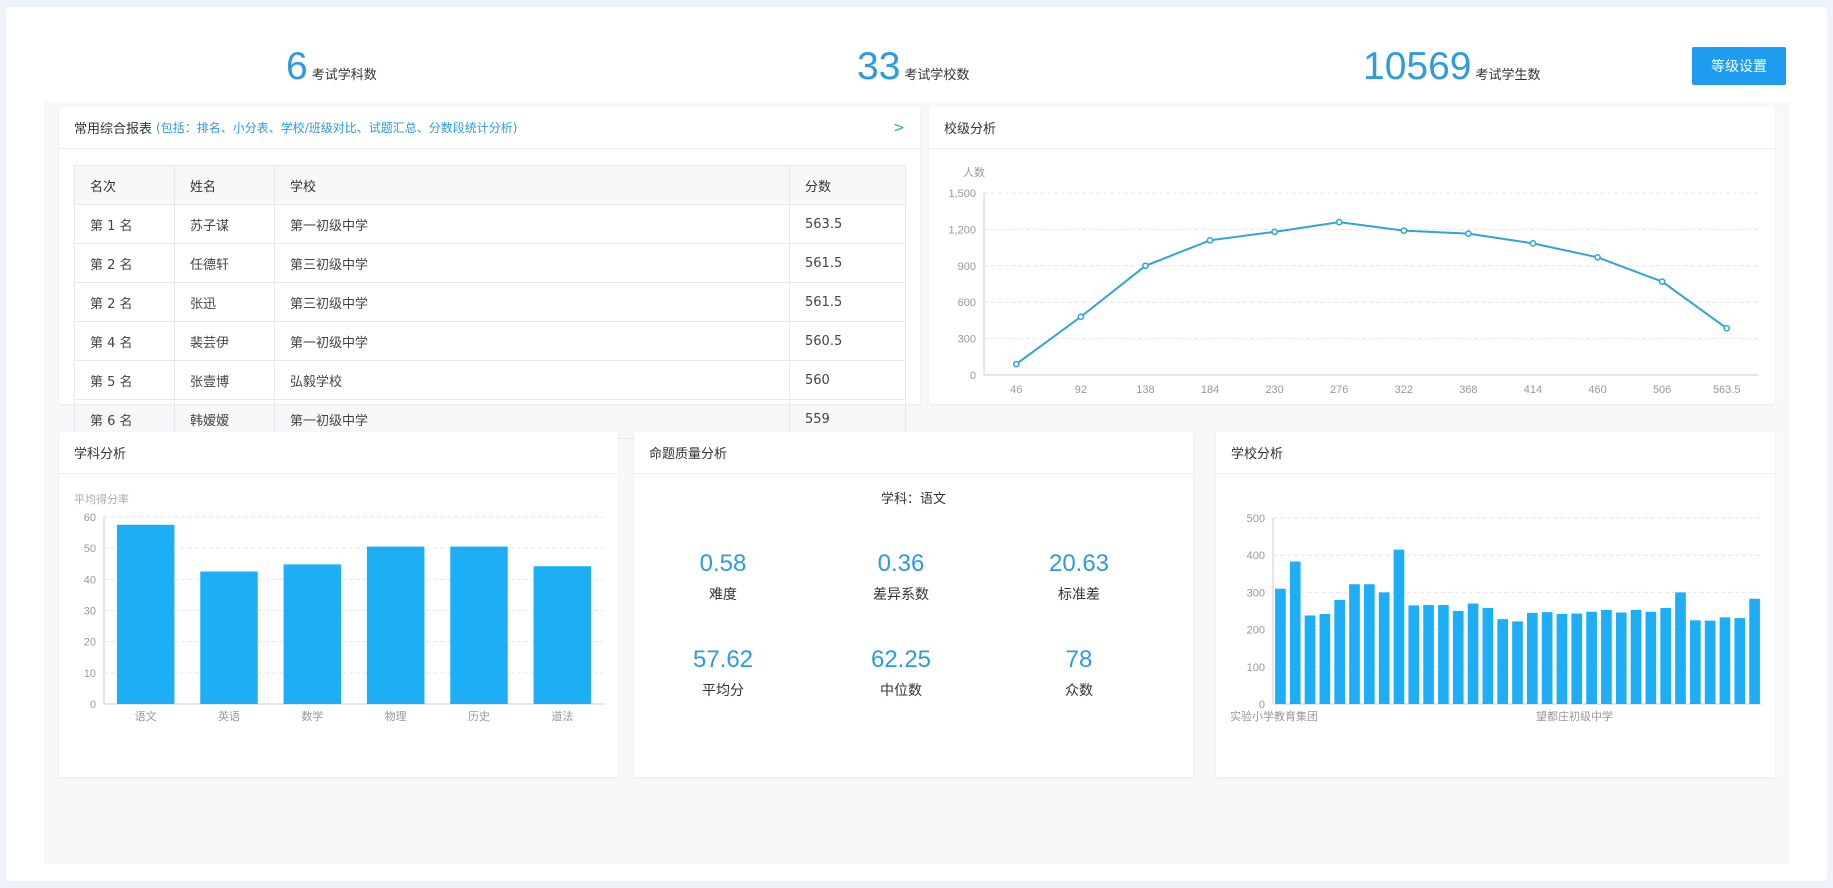 The height and width of the screenshot is (888, 1833). I want to click on subject-card: 学科分析 平均得分率 0 10 20 30 40 50 60 语文 英语 数学 物理 历史 道法, so click(338, 604).